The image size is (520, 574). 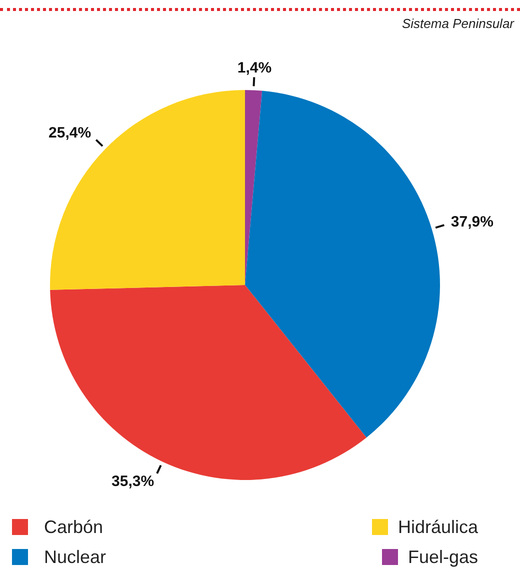 I want to click on data-label: 37,9%, so click(x=472, y=222).